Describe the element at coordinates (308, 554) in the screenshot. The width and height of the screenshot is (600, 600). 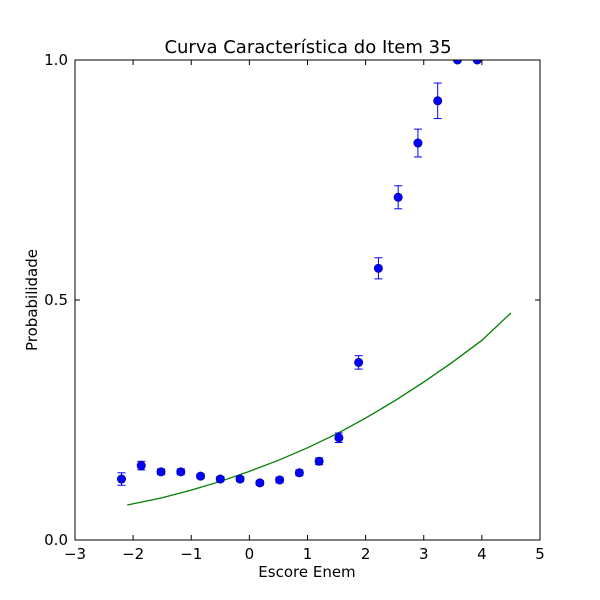
I see `x-tick-label: 1` at that location.